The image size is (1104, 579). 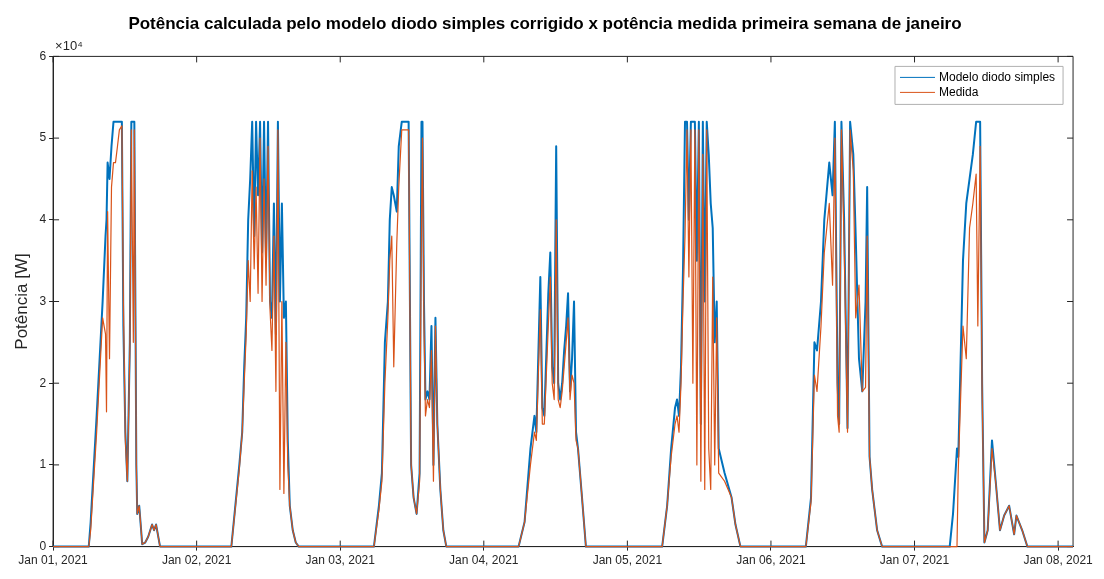 What do you see at coordinates (1058, 560) in the screenshot?
I see `x-tick-label: Jan 08, 2021` at bounding box center [1058, 560].